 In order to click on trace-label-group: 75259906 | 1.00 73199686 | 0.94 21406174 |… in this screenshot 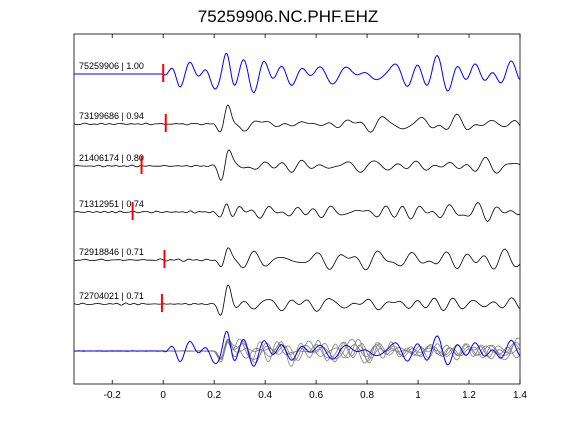, I will do `click(111, 181)`.